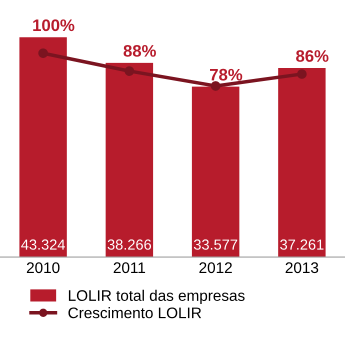 The width and height of the screenshot is (345, 345). What do you see at coordinates (226, 74) in the screenshot?
I see `data-label: 78%` at bounding box center [226, 74].